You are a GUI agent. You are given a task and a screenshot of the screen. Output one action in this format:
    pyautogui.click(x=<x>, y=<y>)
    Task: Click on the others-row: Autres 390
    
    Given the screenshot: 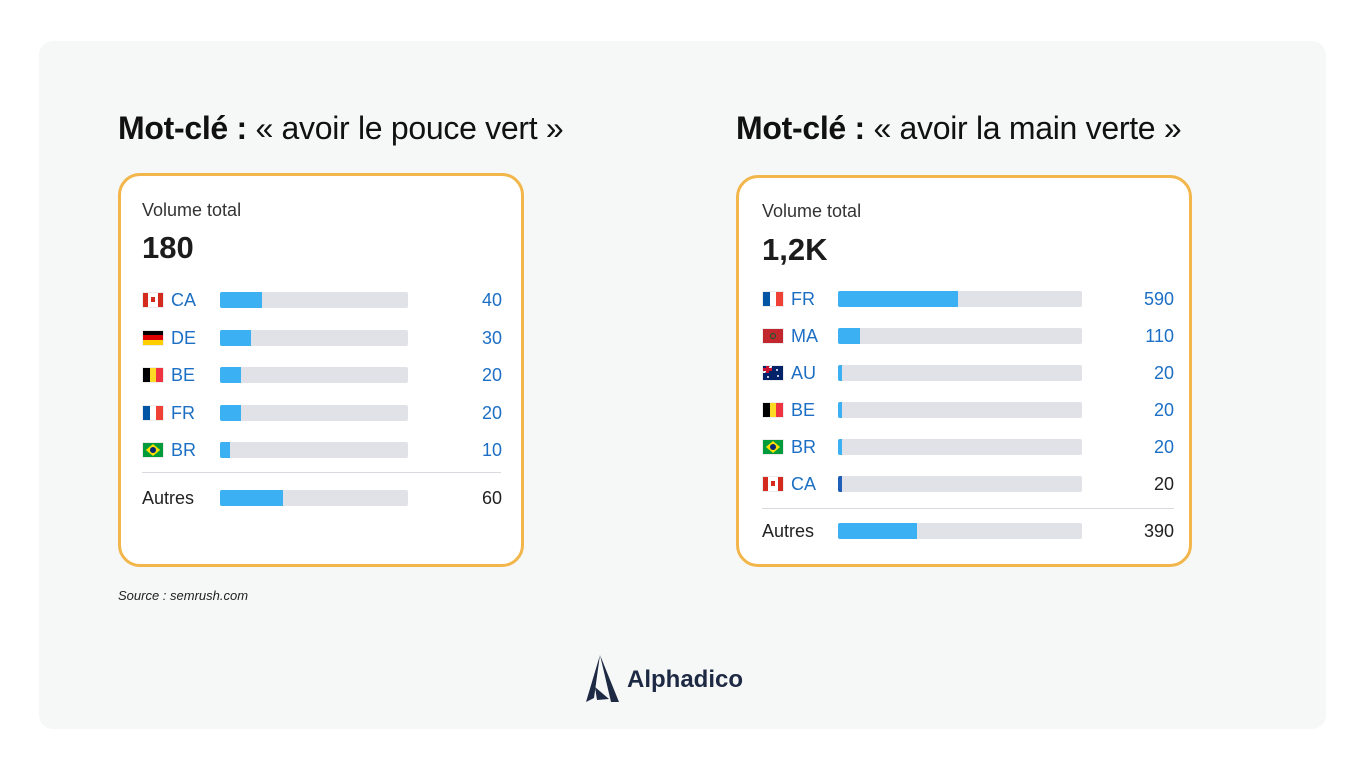 What is the action you would take?
    pyautogui.click(x=964, y=531)
    